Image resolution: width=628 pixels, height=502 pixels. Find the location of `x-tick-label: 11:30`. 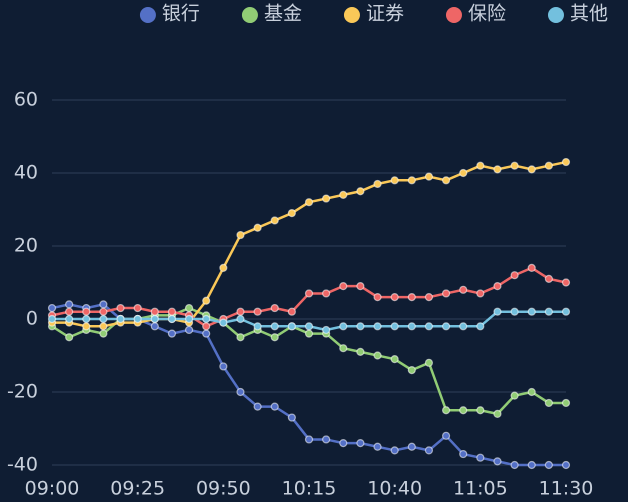

x-tick-label: 11:30 is located at coordinates (566, 489).